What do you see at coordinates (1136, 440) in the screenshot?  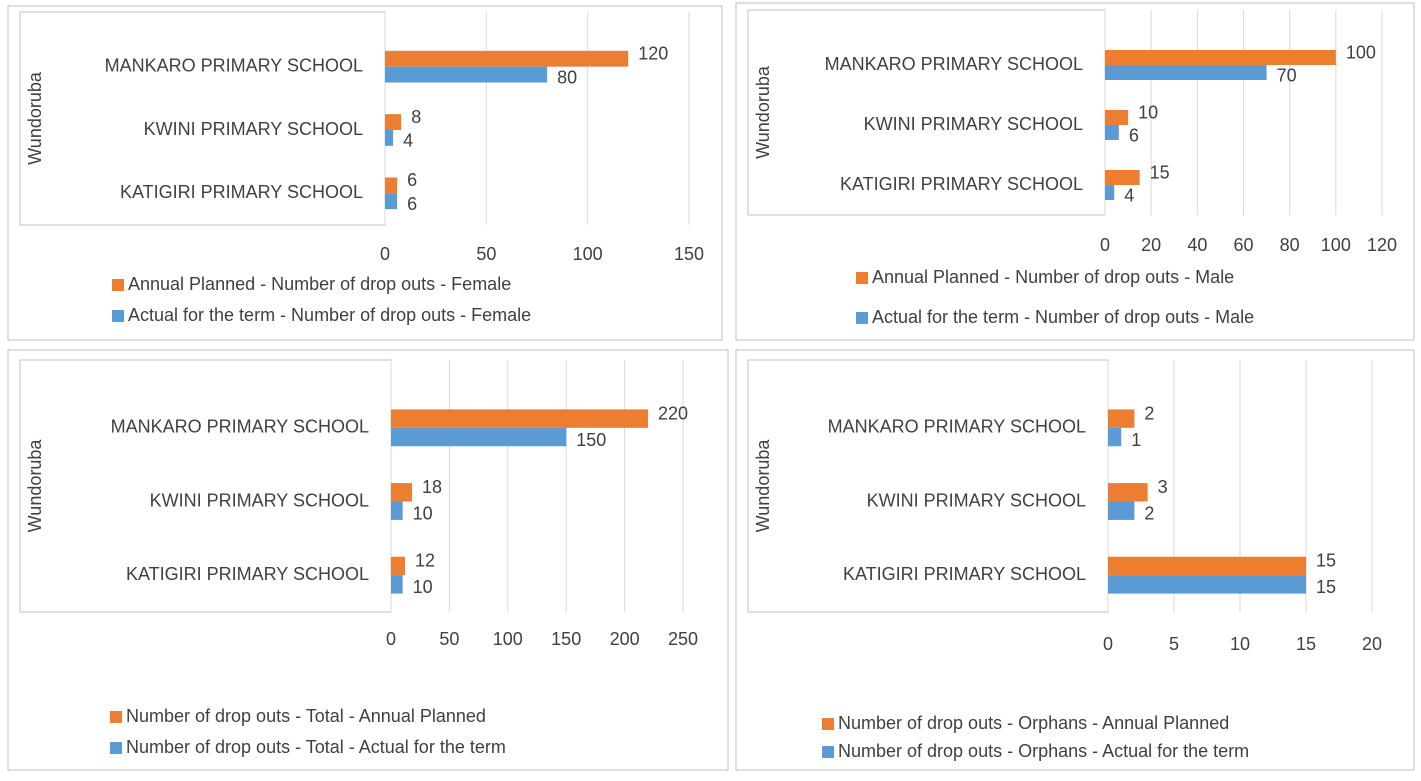 I see `data-label: 1` at bounding box center [1136, 440].